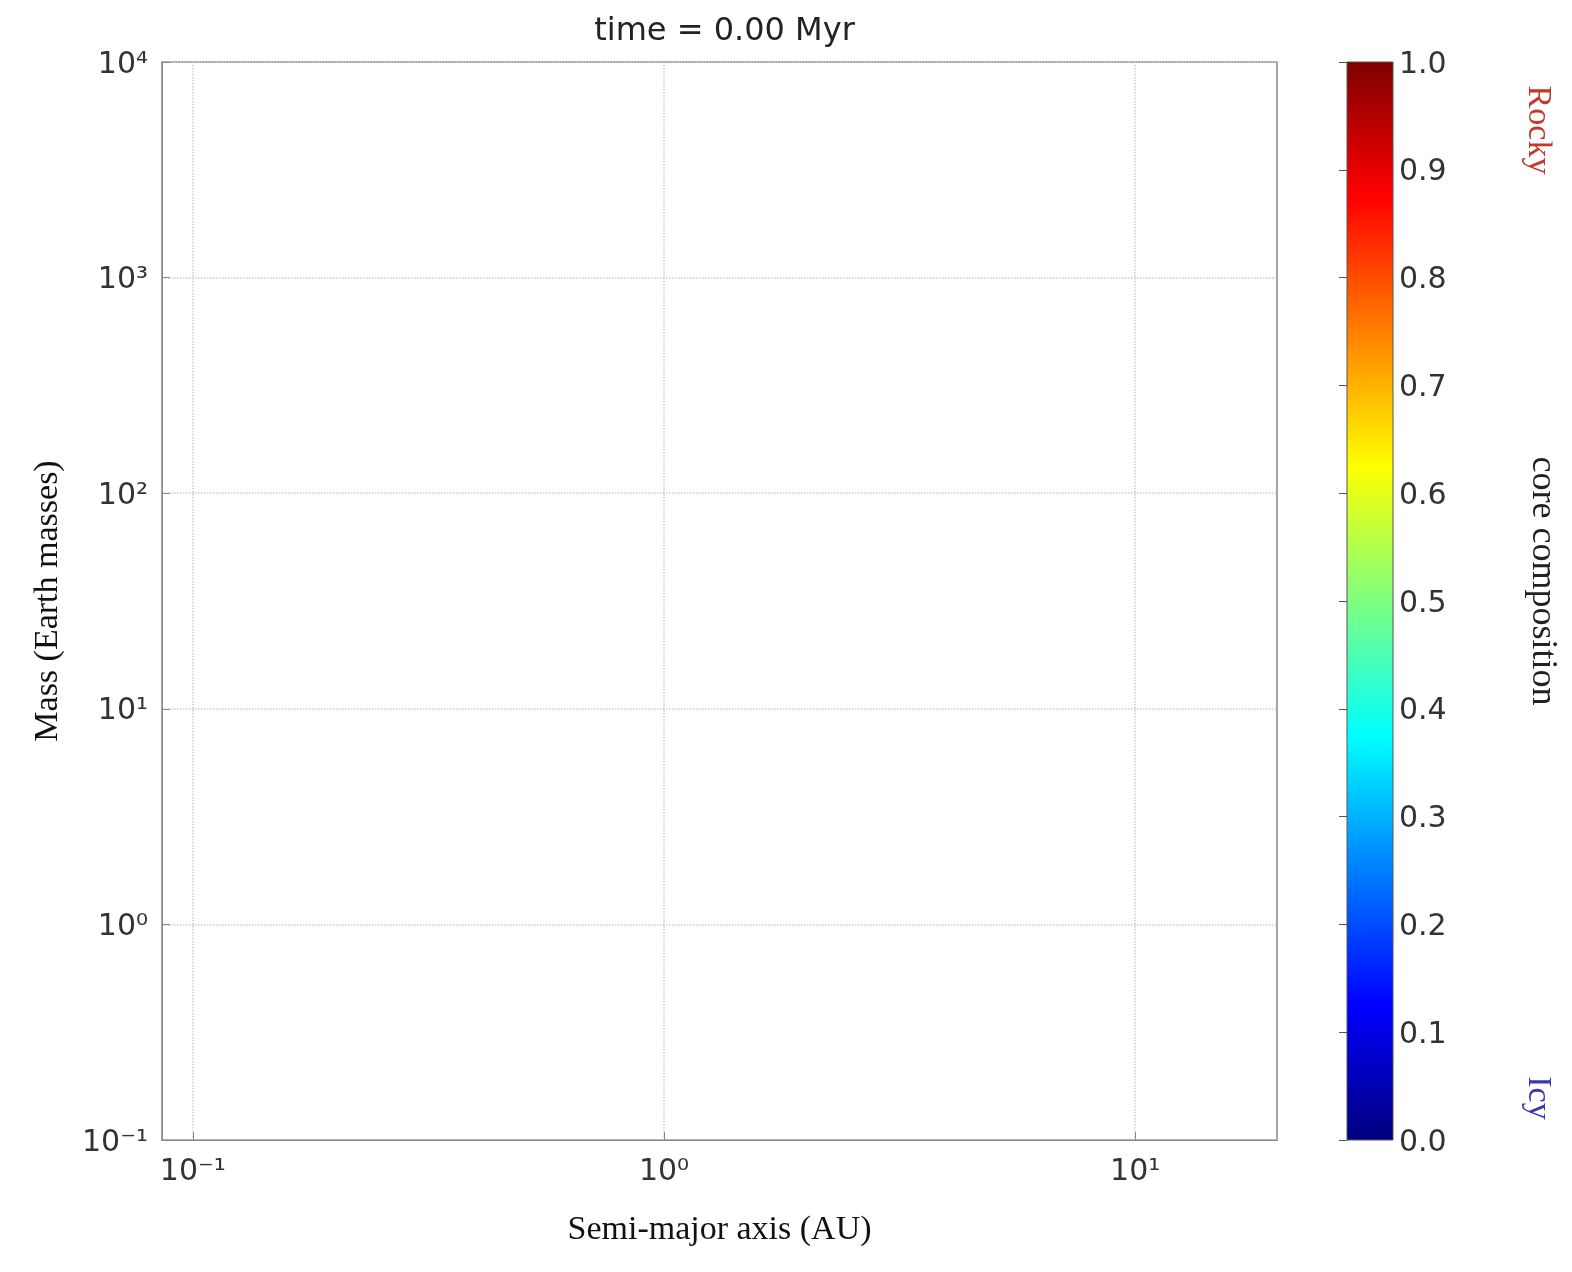 The height and width of the screenshot is (1272, 1572). Describe the element at coordinates (1423, 709) in the screenshot. I see `color-bar-label: 0.4` at that location.